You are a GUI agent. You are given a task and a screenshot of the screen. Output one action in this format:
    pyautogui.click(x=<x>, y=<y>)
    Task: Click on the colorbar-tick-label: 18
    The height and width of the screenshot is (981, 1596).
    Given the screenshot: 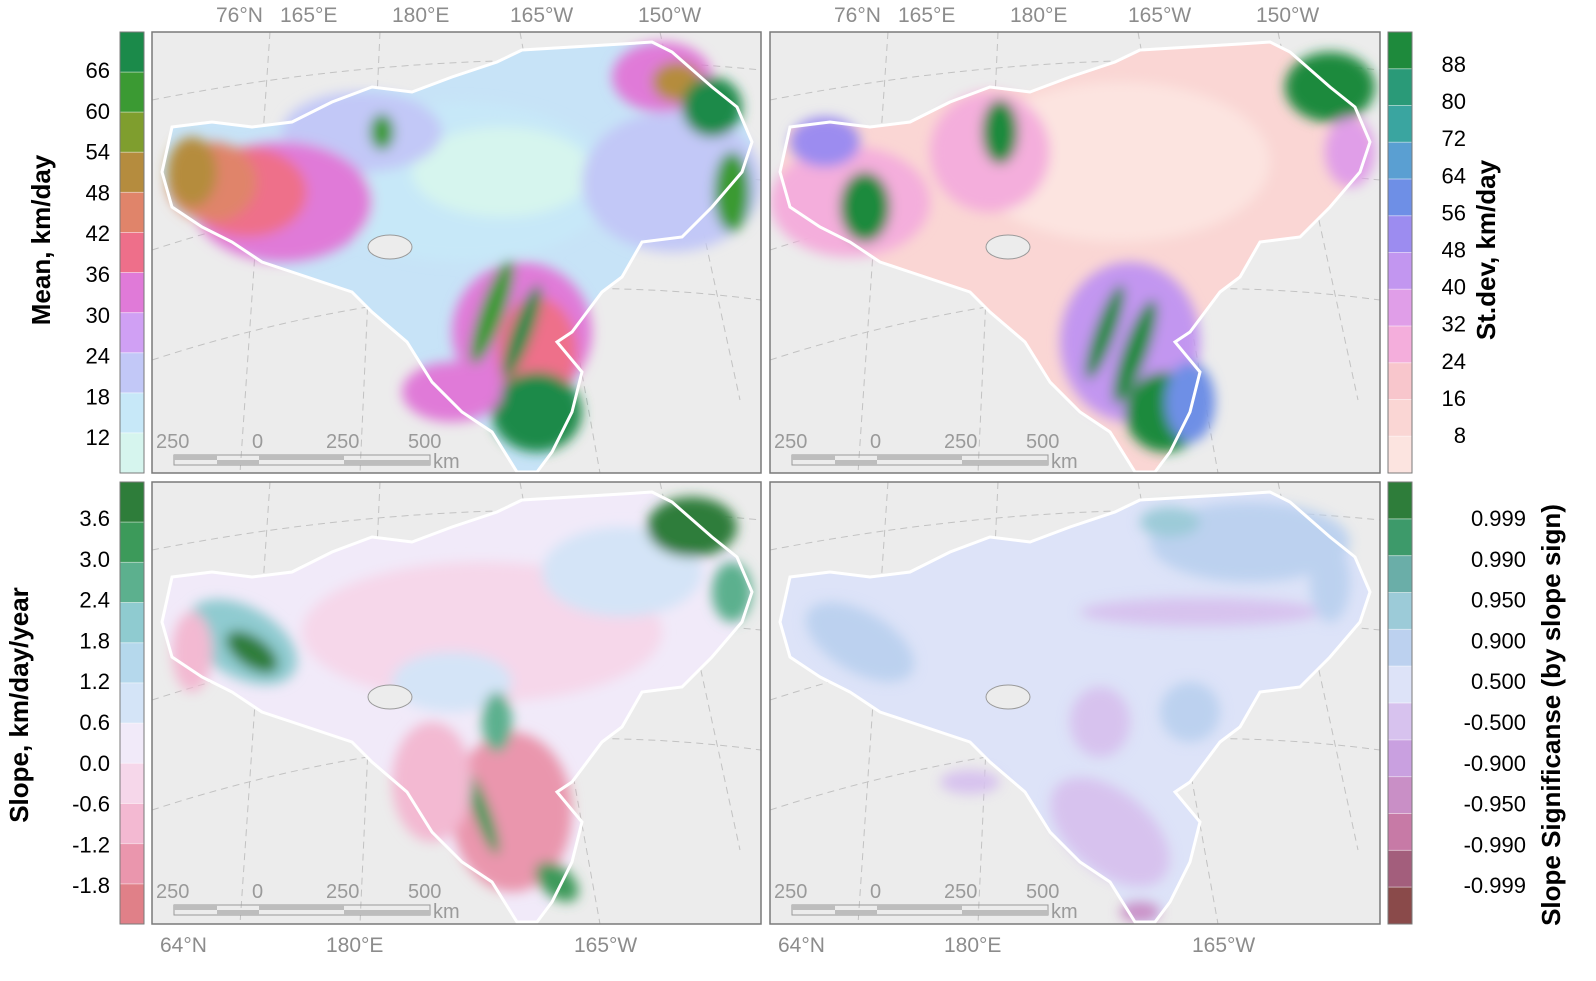 What is the action you would take?
    pyautogui.click(x=98, y=396)
    